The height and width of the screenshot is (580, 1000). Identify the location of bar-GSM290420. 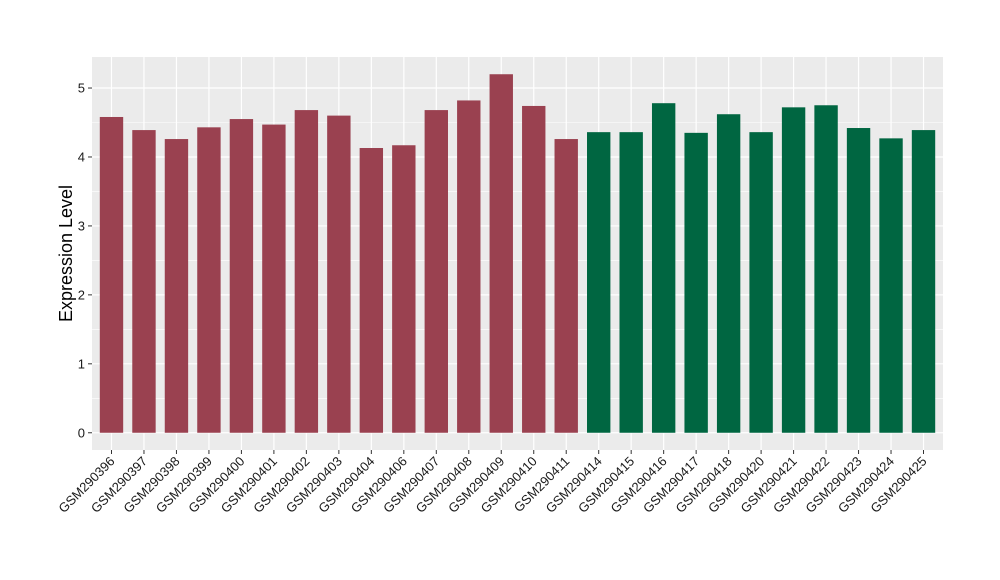
(761, 282).